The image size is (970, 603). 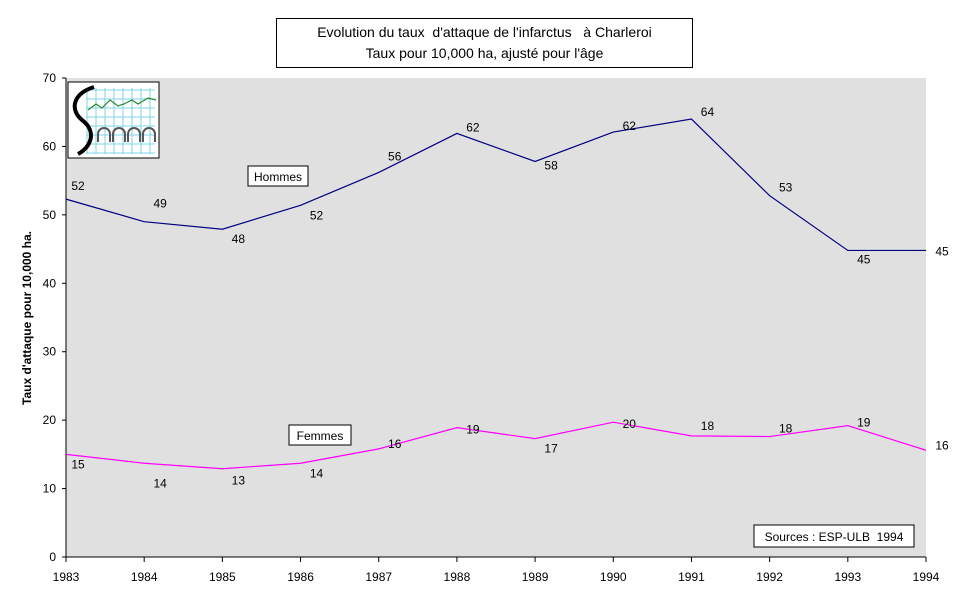 I want to click on x-tick-label: 1984, so click(x=144, y=577).